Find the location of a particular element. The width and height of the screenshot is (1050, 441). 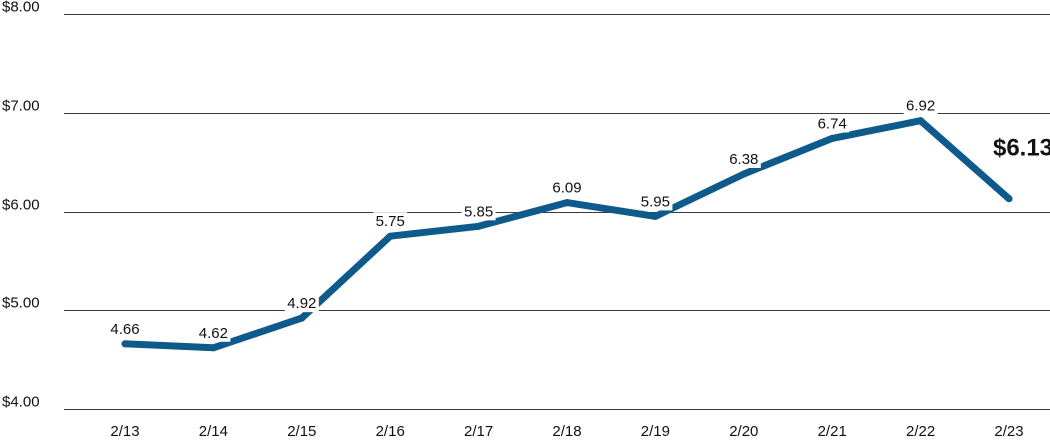

data-label-6: 5.95 is located at coordinates (655, 201).